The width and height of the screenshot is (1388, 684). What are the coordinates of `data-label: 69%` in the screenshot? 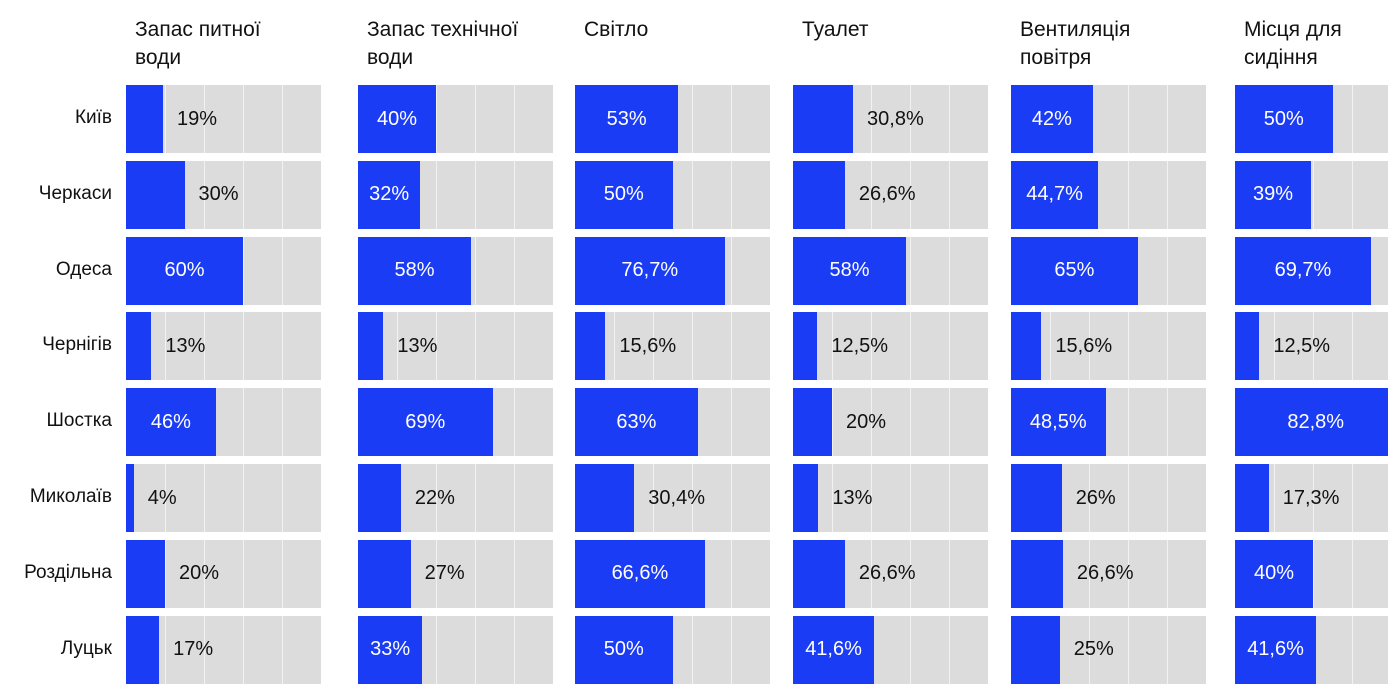 It's located at (425, 421).